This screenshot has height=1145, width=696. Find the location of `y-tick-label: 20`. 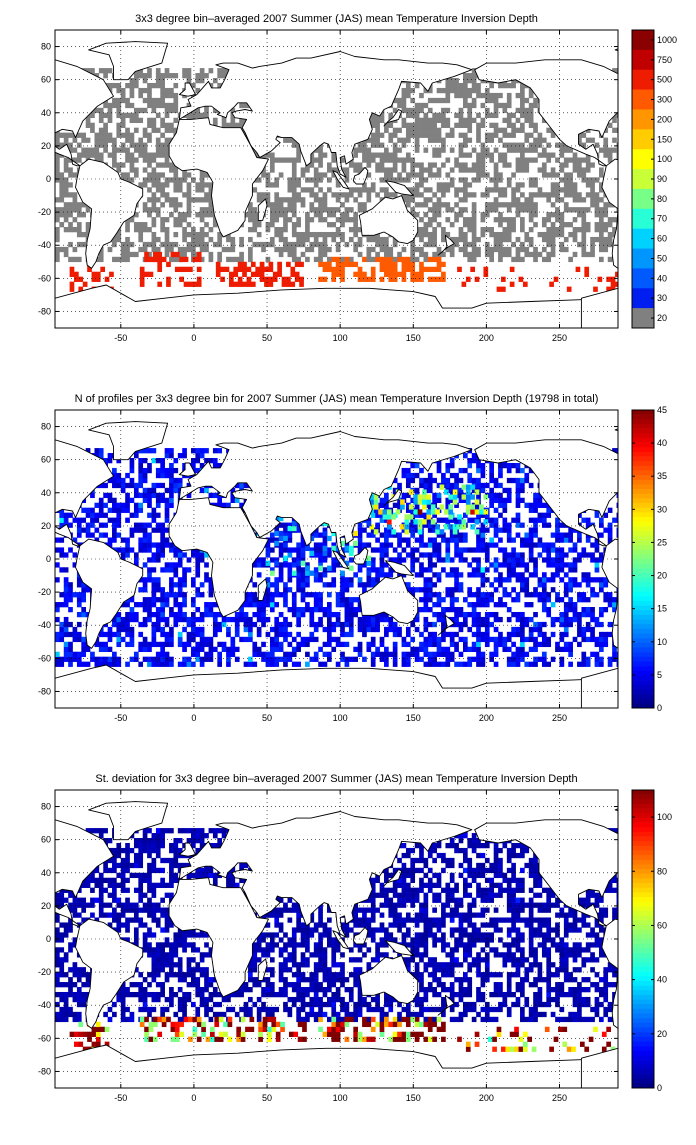

y-tick-label: 20 is located at coordinates (46, 146).